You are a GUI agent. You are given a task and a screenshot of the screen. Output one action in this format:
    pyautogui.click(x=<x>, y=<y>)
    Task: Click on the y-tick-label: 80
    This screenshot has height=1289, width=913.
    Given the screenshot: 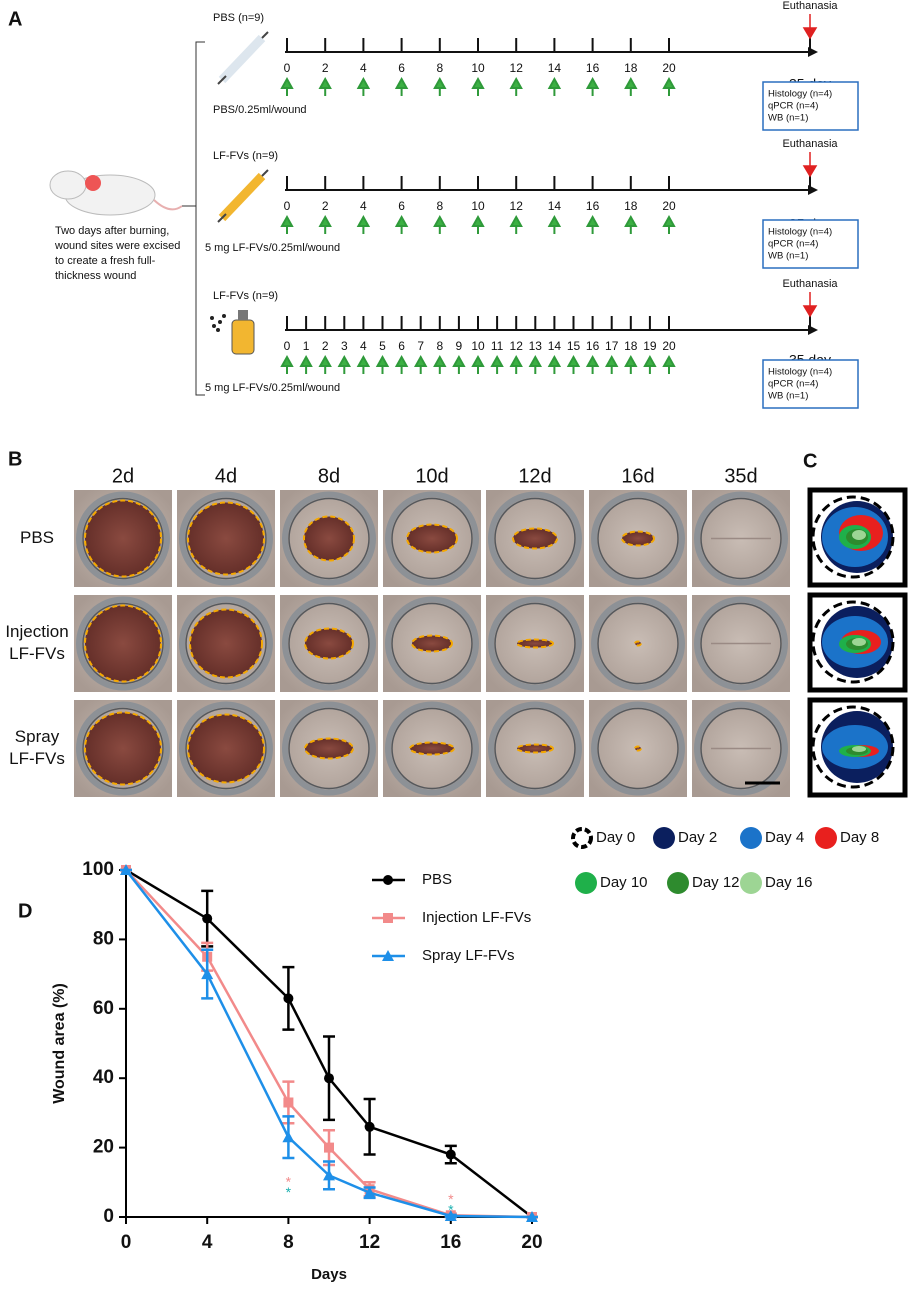 What is the action you would take?
    pyautogui.click(x=103, y=938)
    